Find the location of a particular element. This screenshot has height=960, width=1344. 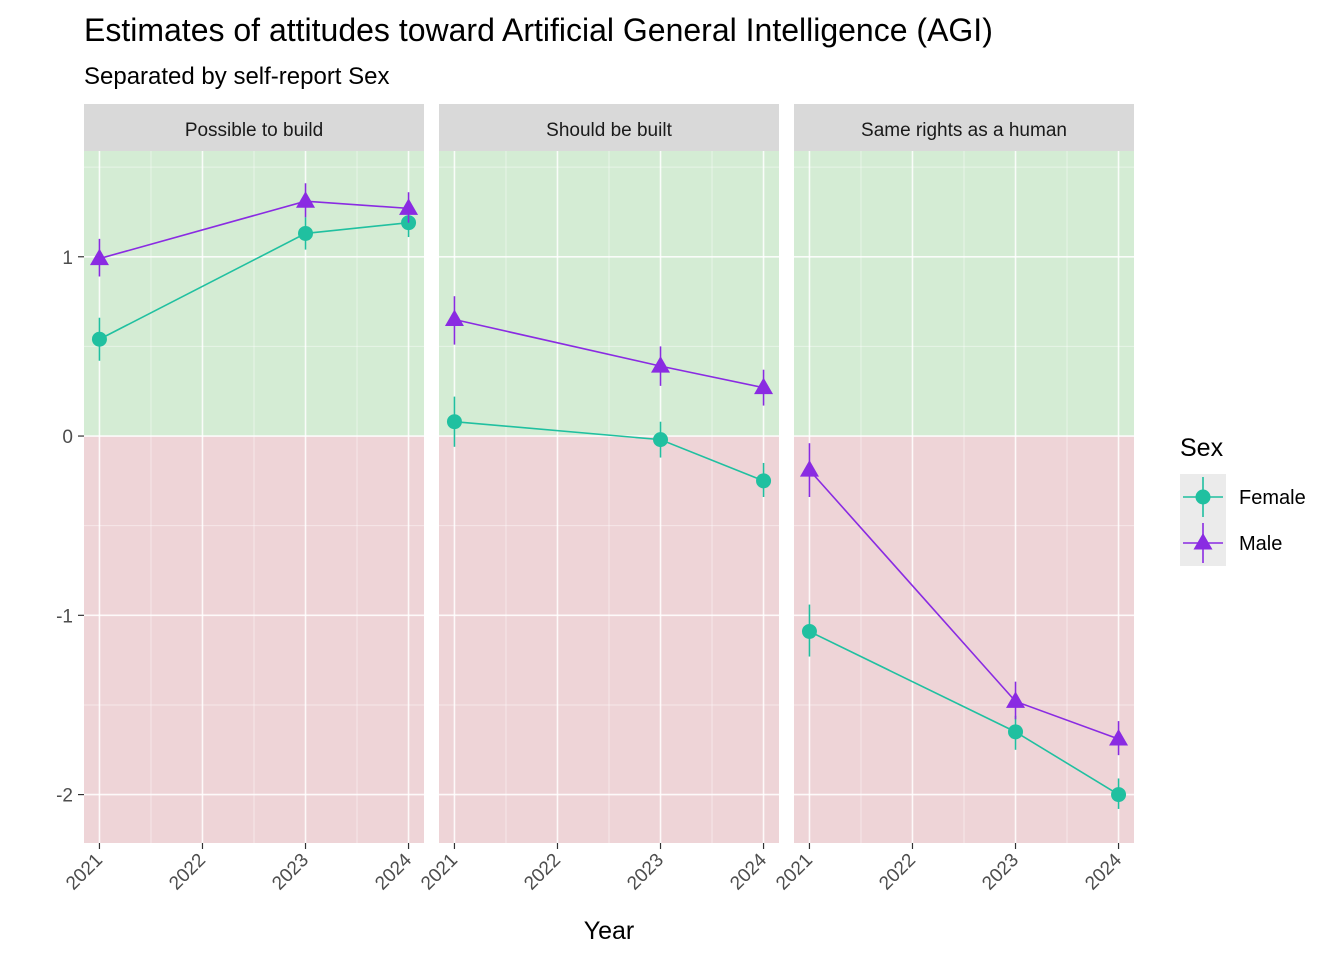

legend-title: Sex is located at coordinates (1202, 448).